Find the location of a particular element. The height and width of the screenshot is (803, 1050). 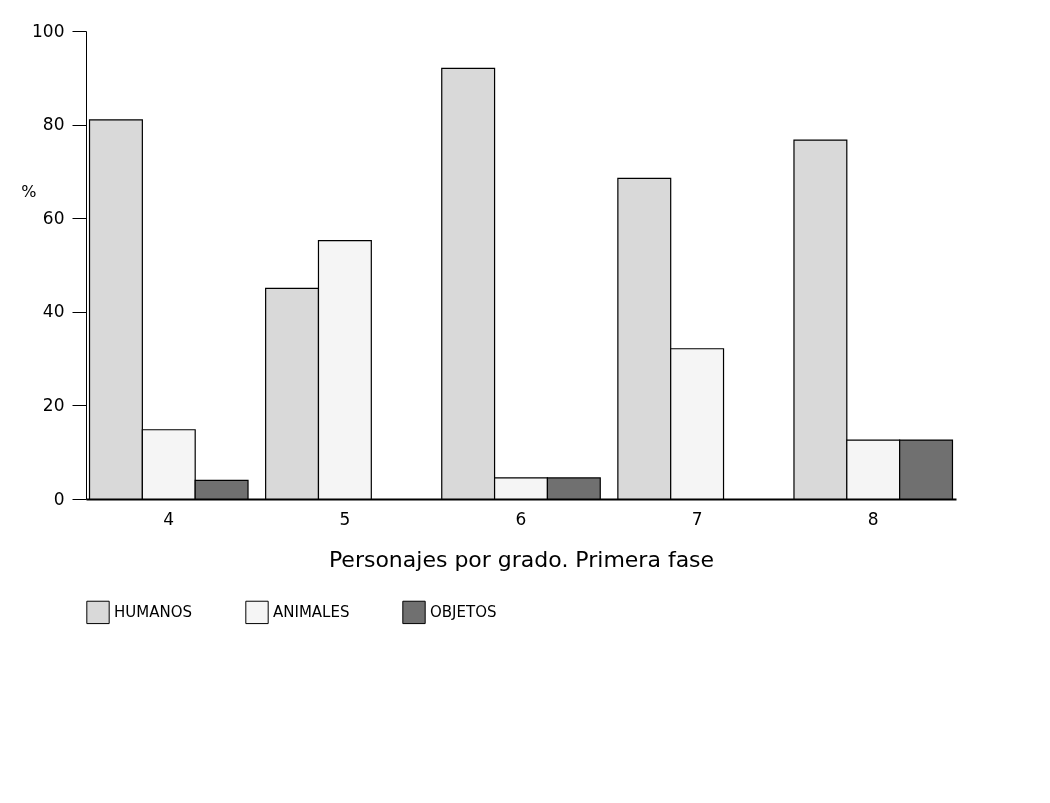

x-tick-label: 7 is located at coordinates (697, 518).